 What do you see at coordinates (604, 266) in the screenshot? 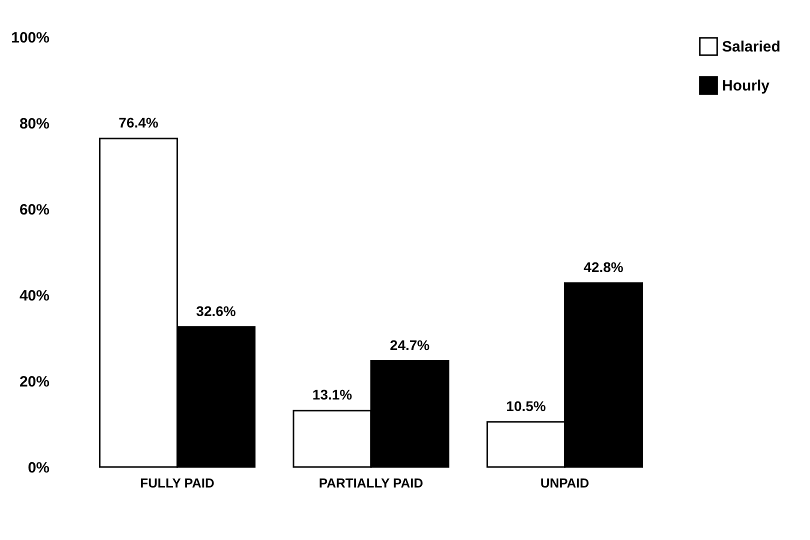
I see `data-label: 42.8%` at bounding box center [604, 266].